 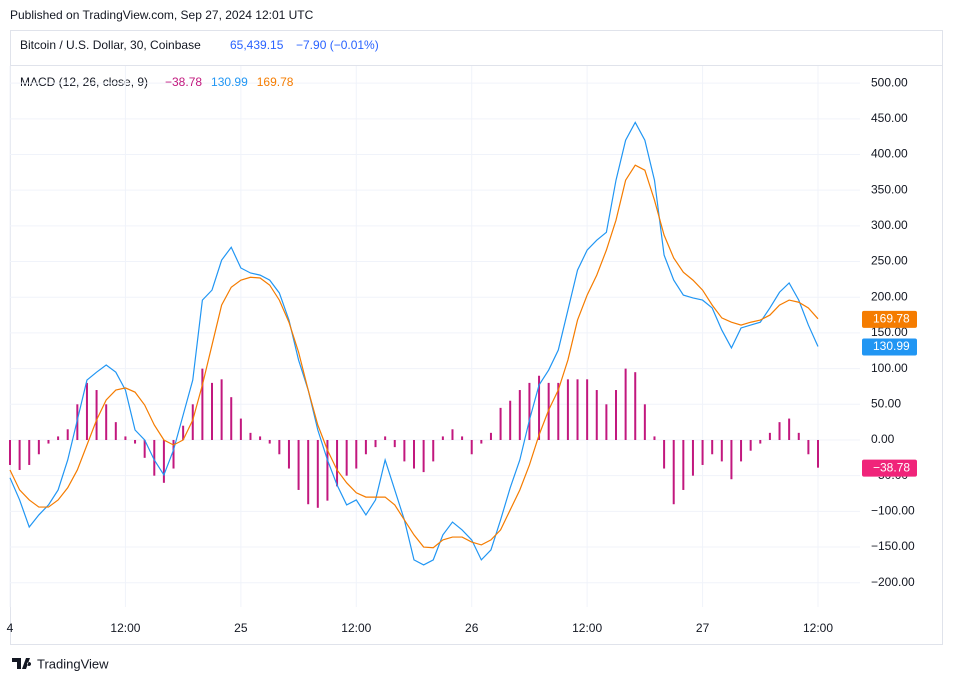 What do you see at coordinates (10, 628) in the screenshot?
I see `x-tick-label: 4` at bounding box center [10, 628].